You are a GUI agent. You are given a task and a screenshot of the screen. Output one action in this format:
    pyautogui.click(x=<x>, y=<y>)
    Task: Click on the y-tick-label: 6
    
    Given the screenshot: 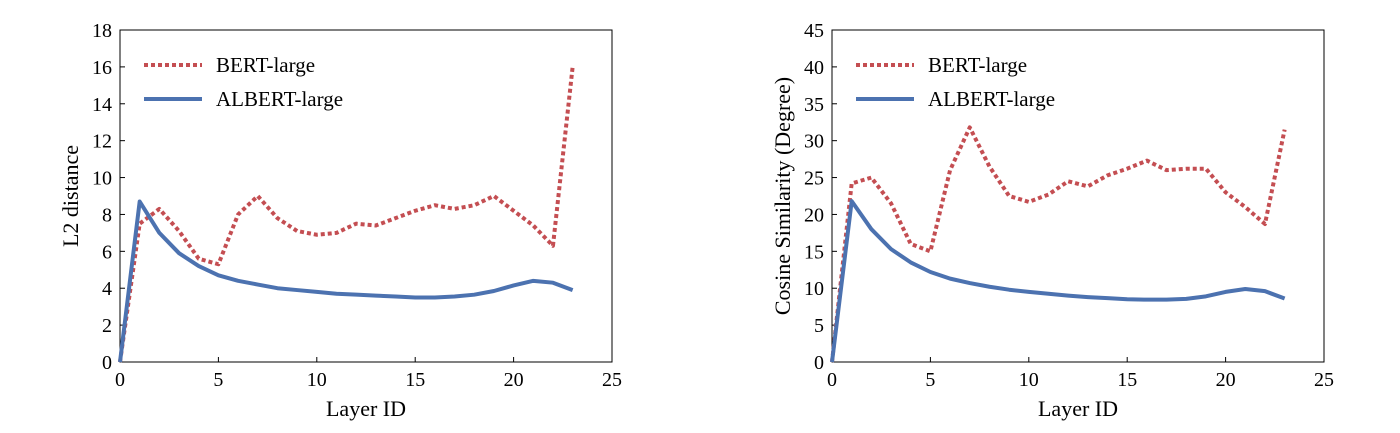 What is the action you would take?
    pyautogui.click(x=107, y=252)
    